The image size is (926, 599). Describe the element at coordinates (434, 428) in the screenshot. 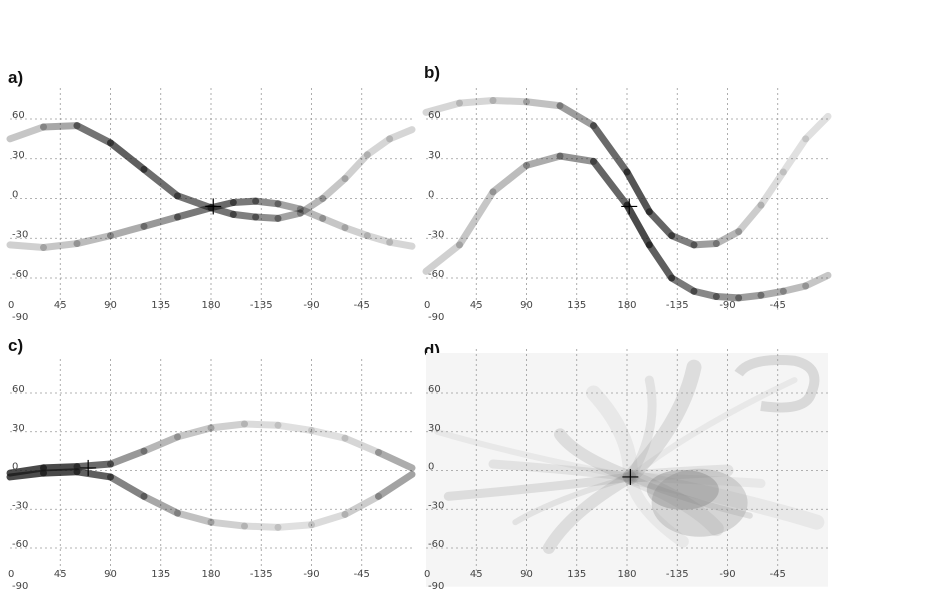

I see `y-tick-label: 30` at that location.